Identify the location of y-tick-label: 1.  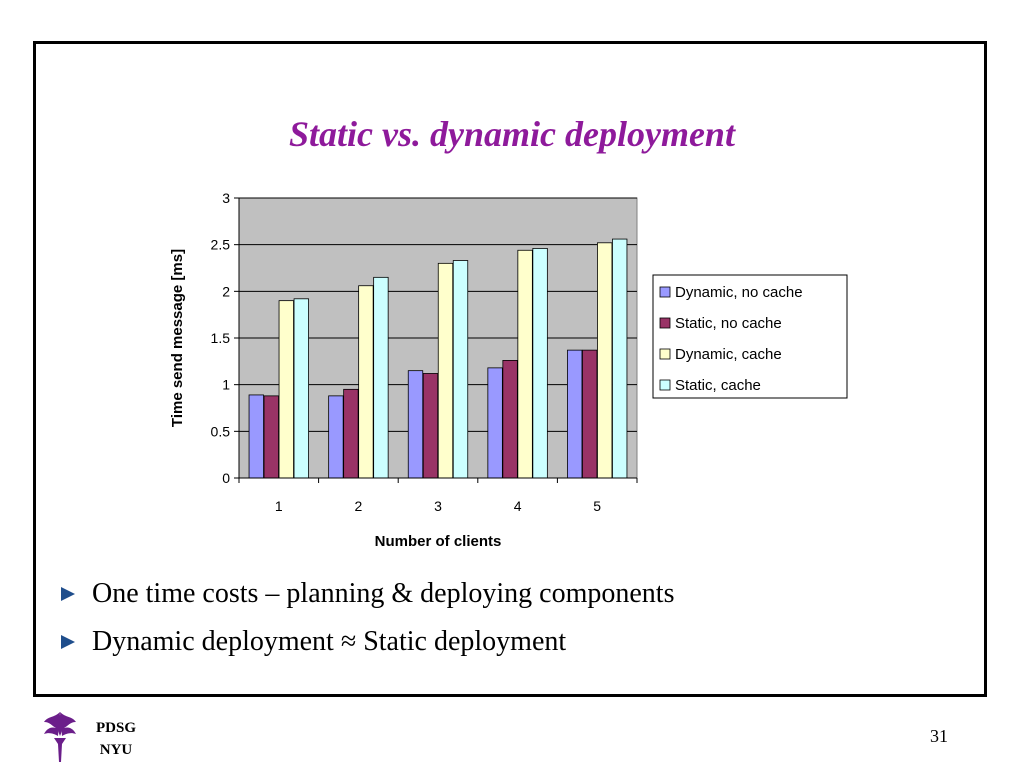
(226, 385).